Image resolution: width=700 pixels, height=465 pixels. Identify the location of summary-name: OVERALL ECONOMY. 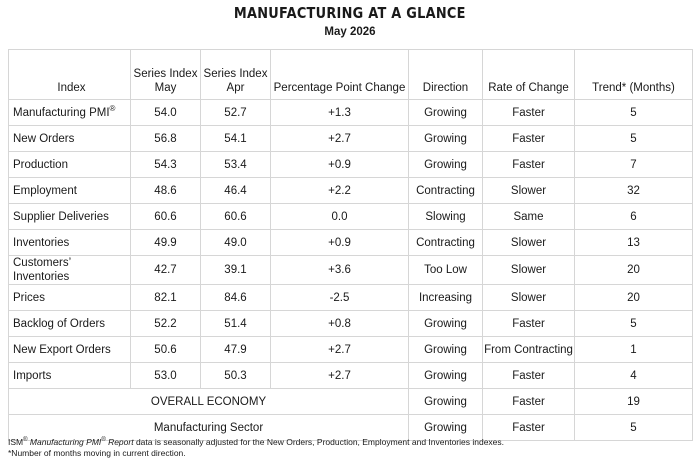
(208, 401).